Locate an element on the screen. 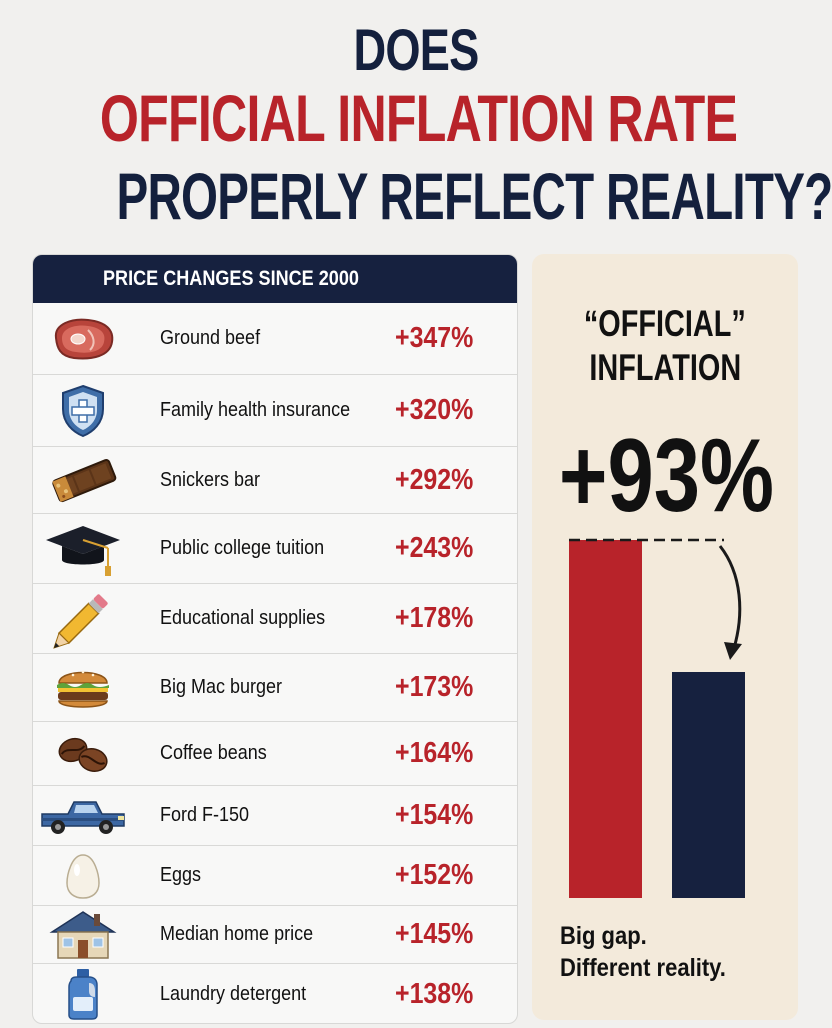 The height and width of the screenshot is (1028, 832). list-item: Educational supplies +178% is located at coordinates (275, 619).